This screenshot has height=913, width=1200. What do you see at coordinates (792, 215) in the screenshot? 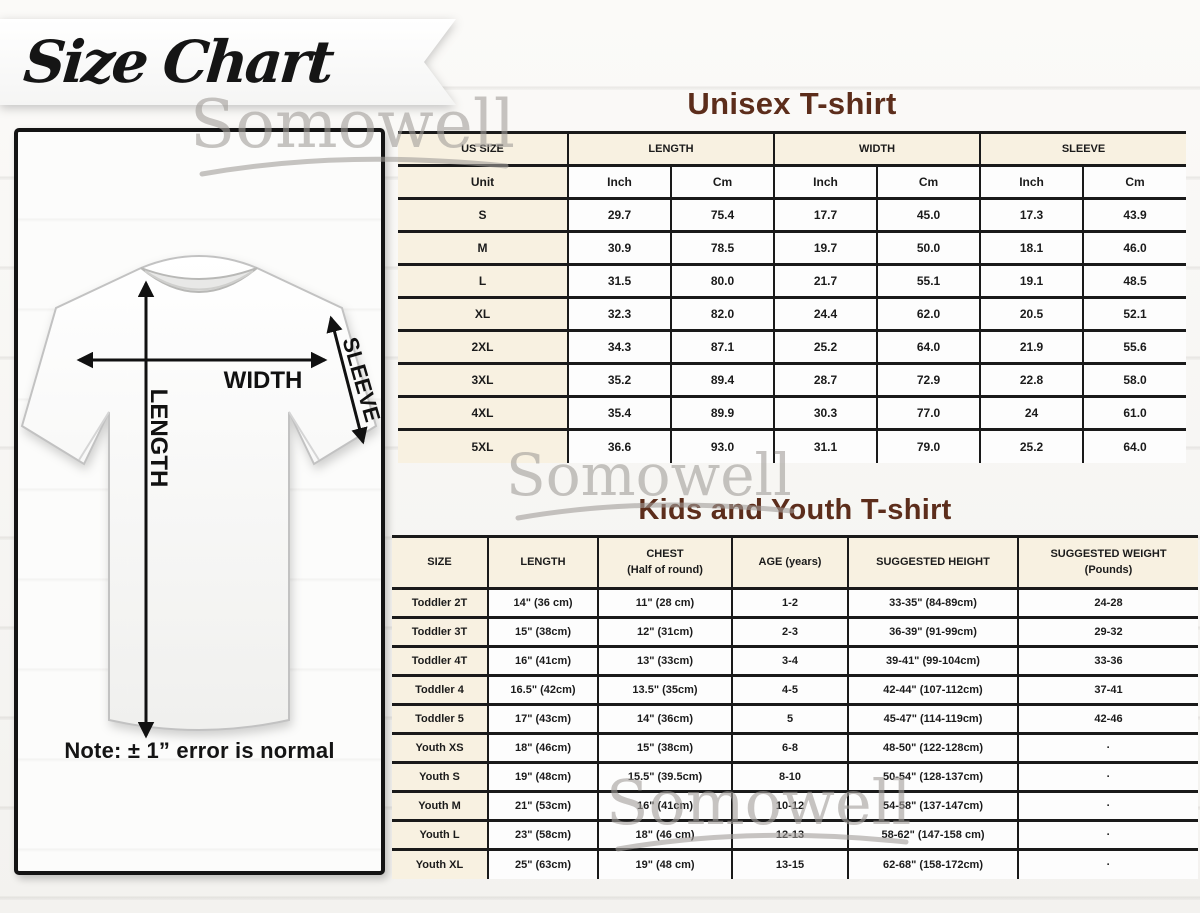
I see `unisex-size-row: S 29.7 75.4 17.7 45.0 17.3 43.9` at bounding box center [792, 215].